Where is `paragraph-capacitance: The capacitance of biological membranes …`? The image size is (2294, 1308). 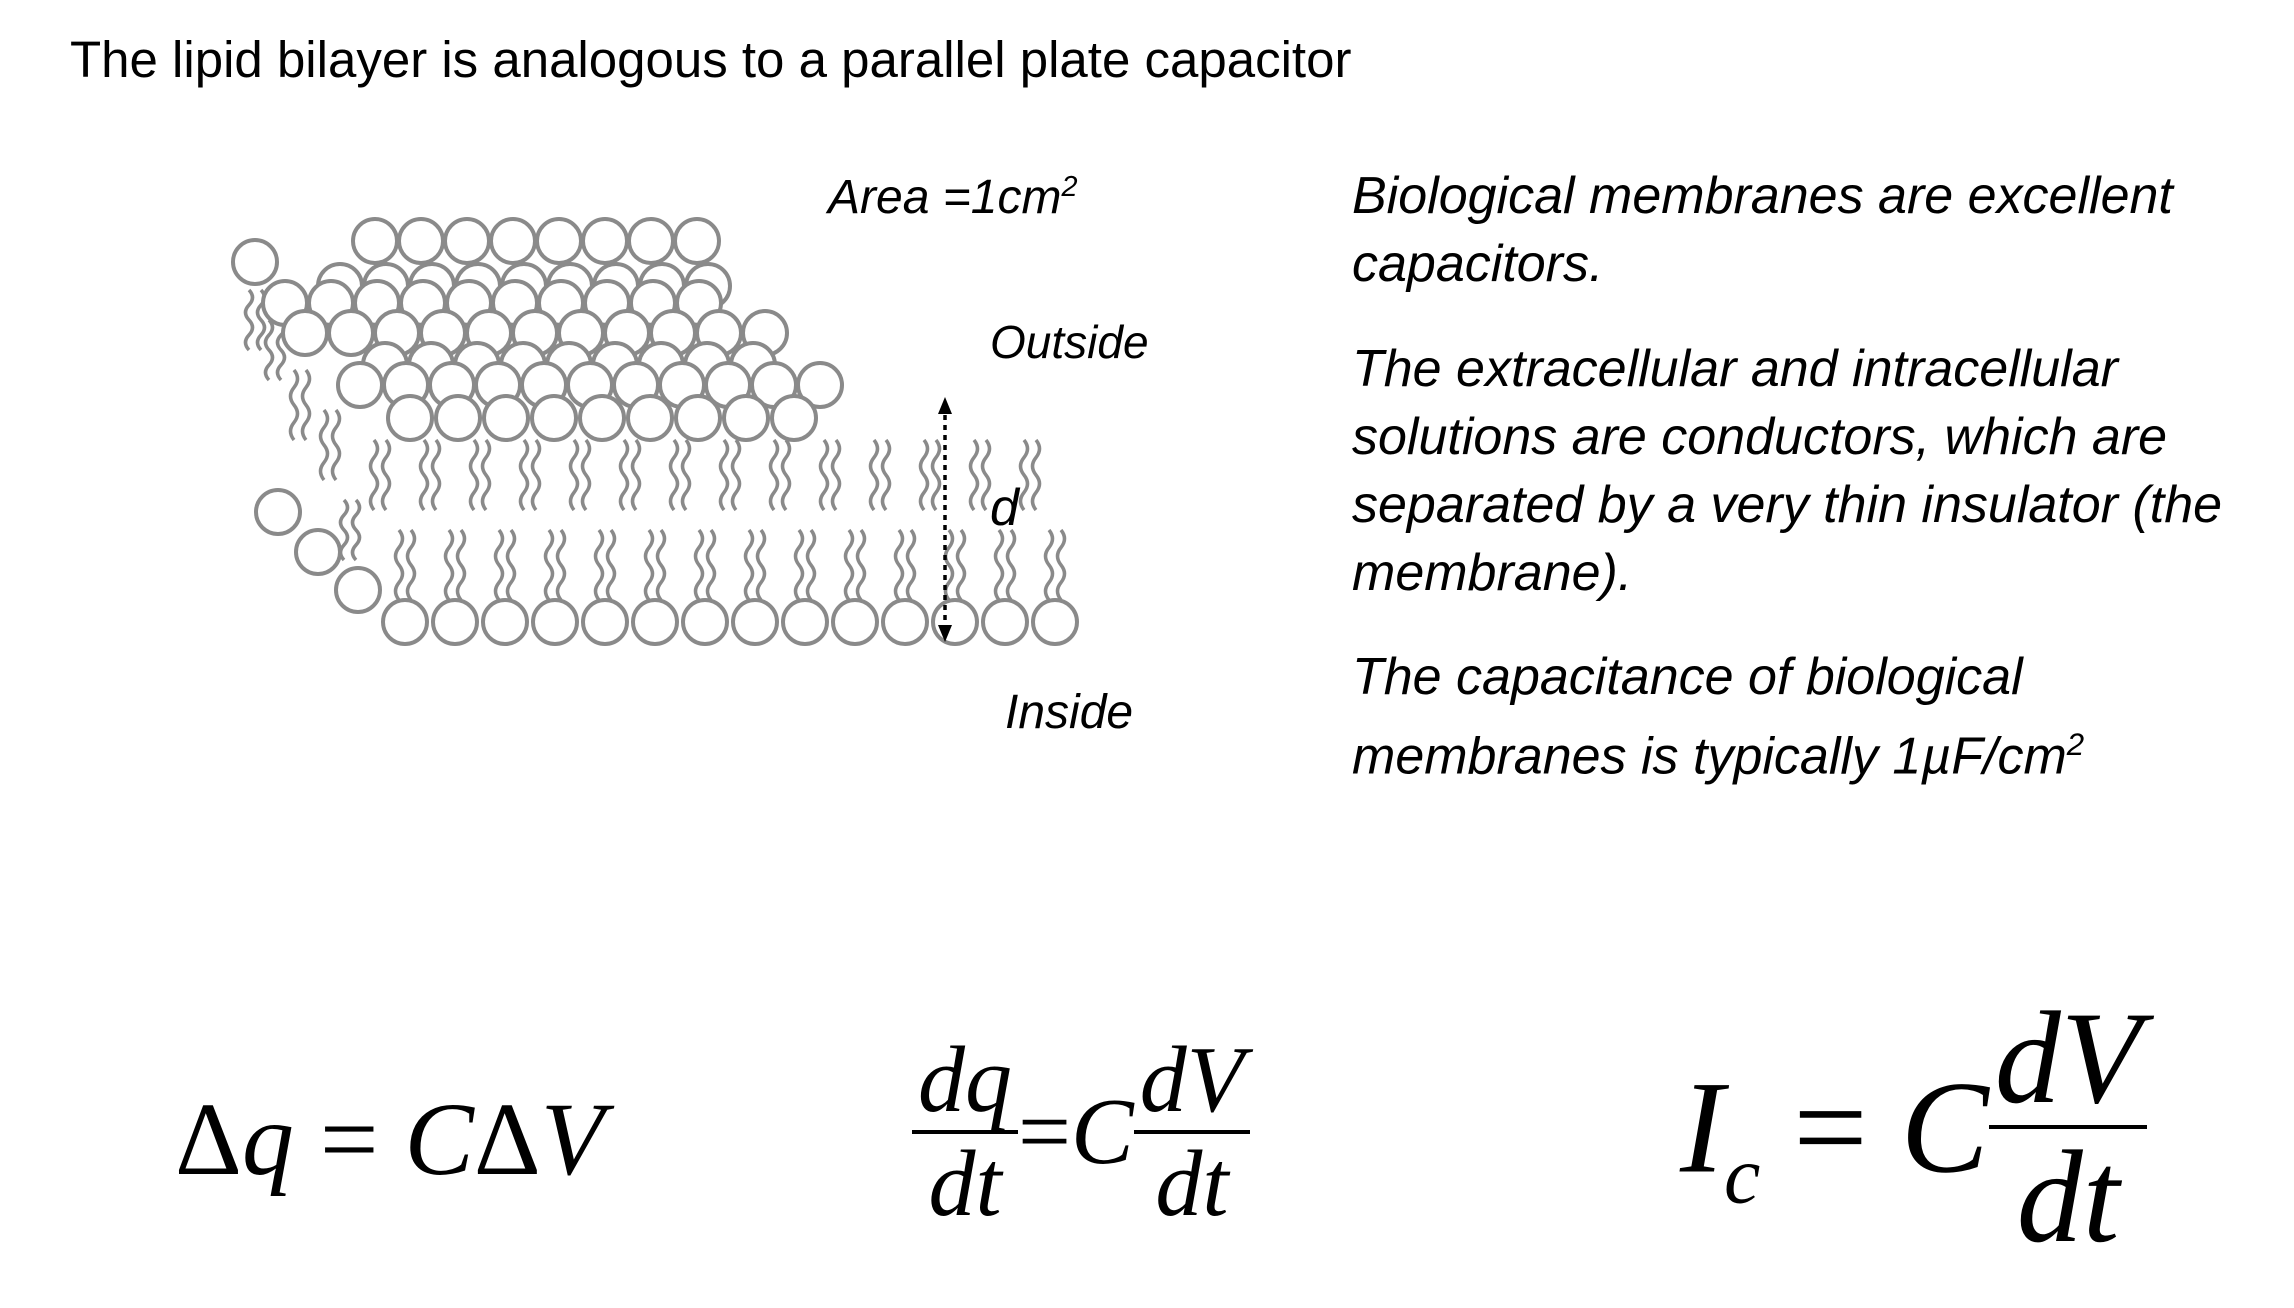 paragraph-capacitance: The capacitance of biological membranes … is located at coordinates (1718, 717).